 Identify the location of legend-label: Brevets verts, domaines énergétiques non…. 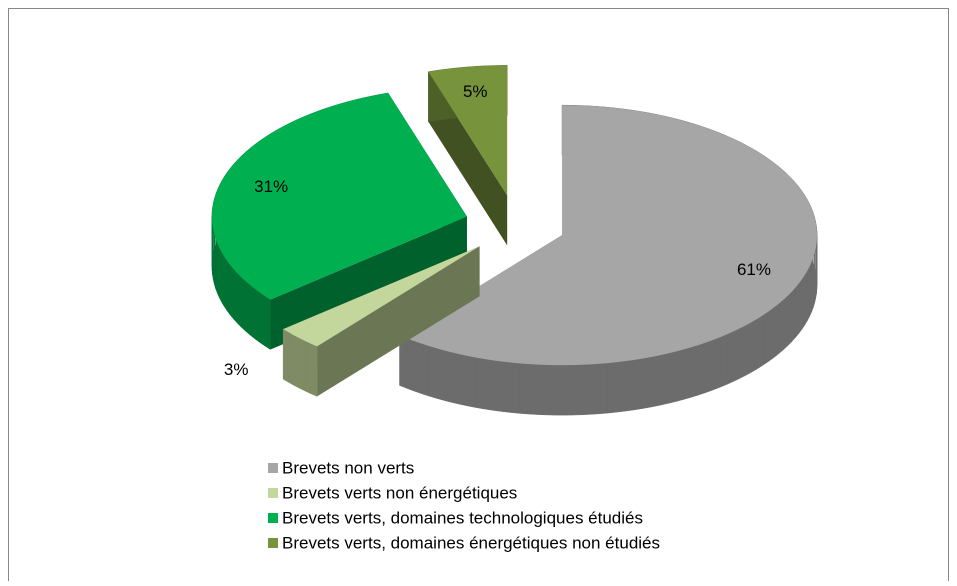
(471, 542).